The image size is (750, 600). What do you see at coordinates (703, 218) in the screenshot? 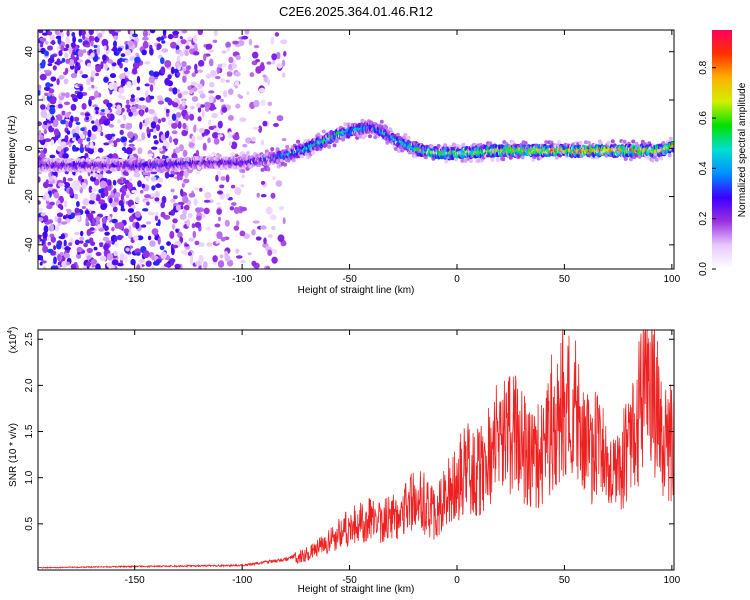
I see `colorbar-tick-label: 0.2` at bounding box center [703, 218].